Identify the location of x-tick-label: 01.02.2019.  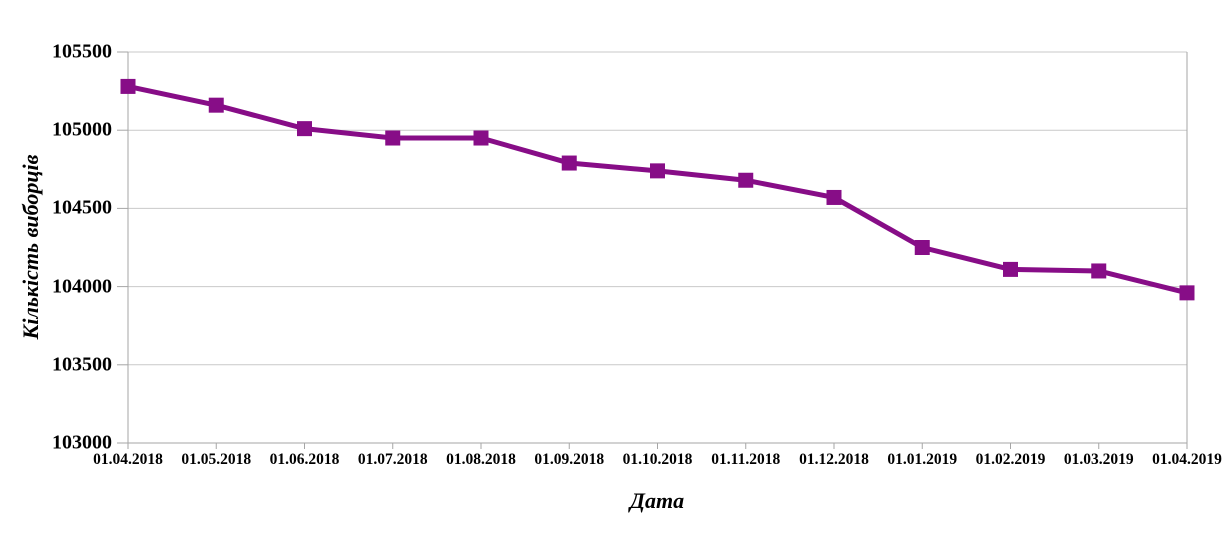
(1010, 459).